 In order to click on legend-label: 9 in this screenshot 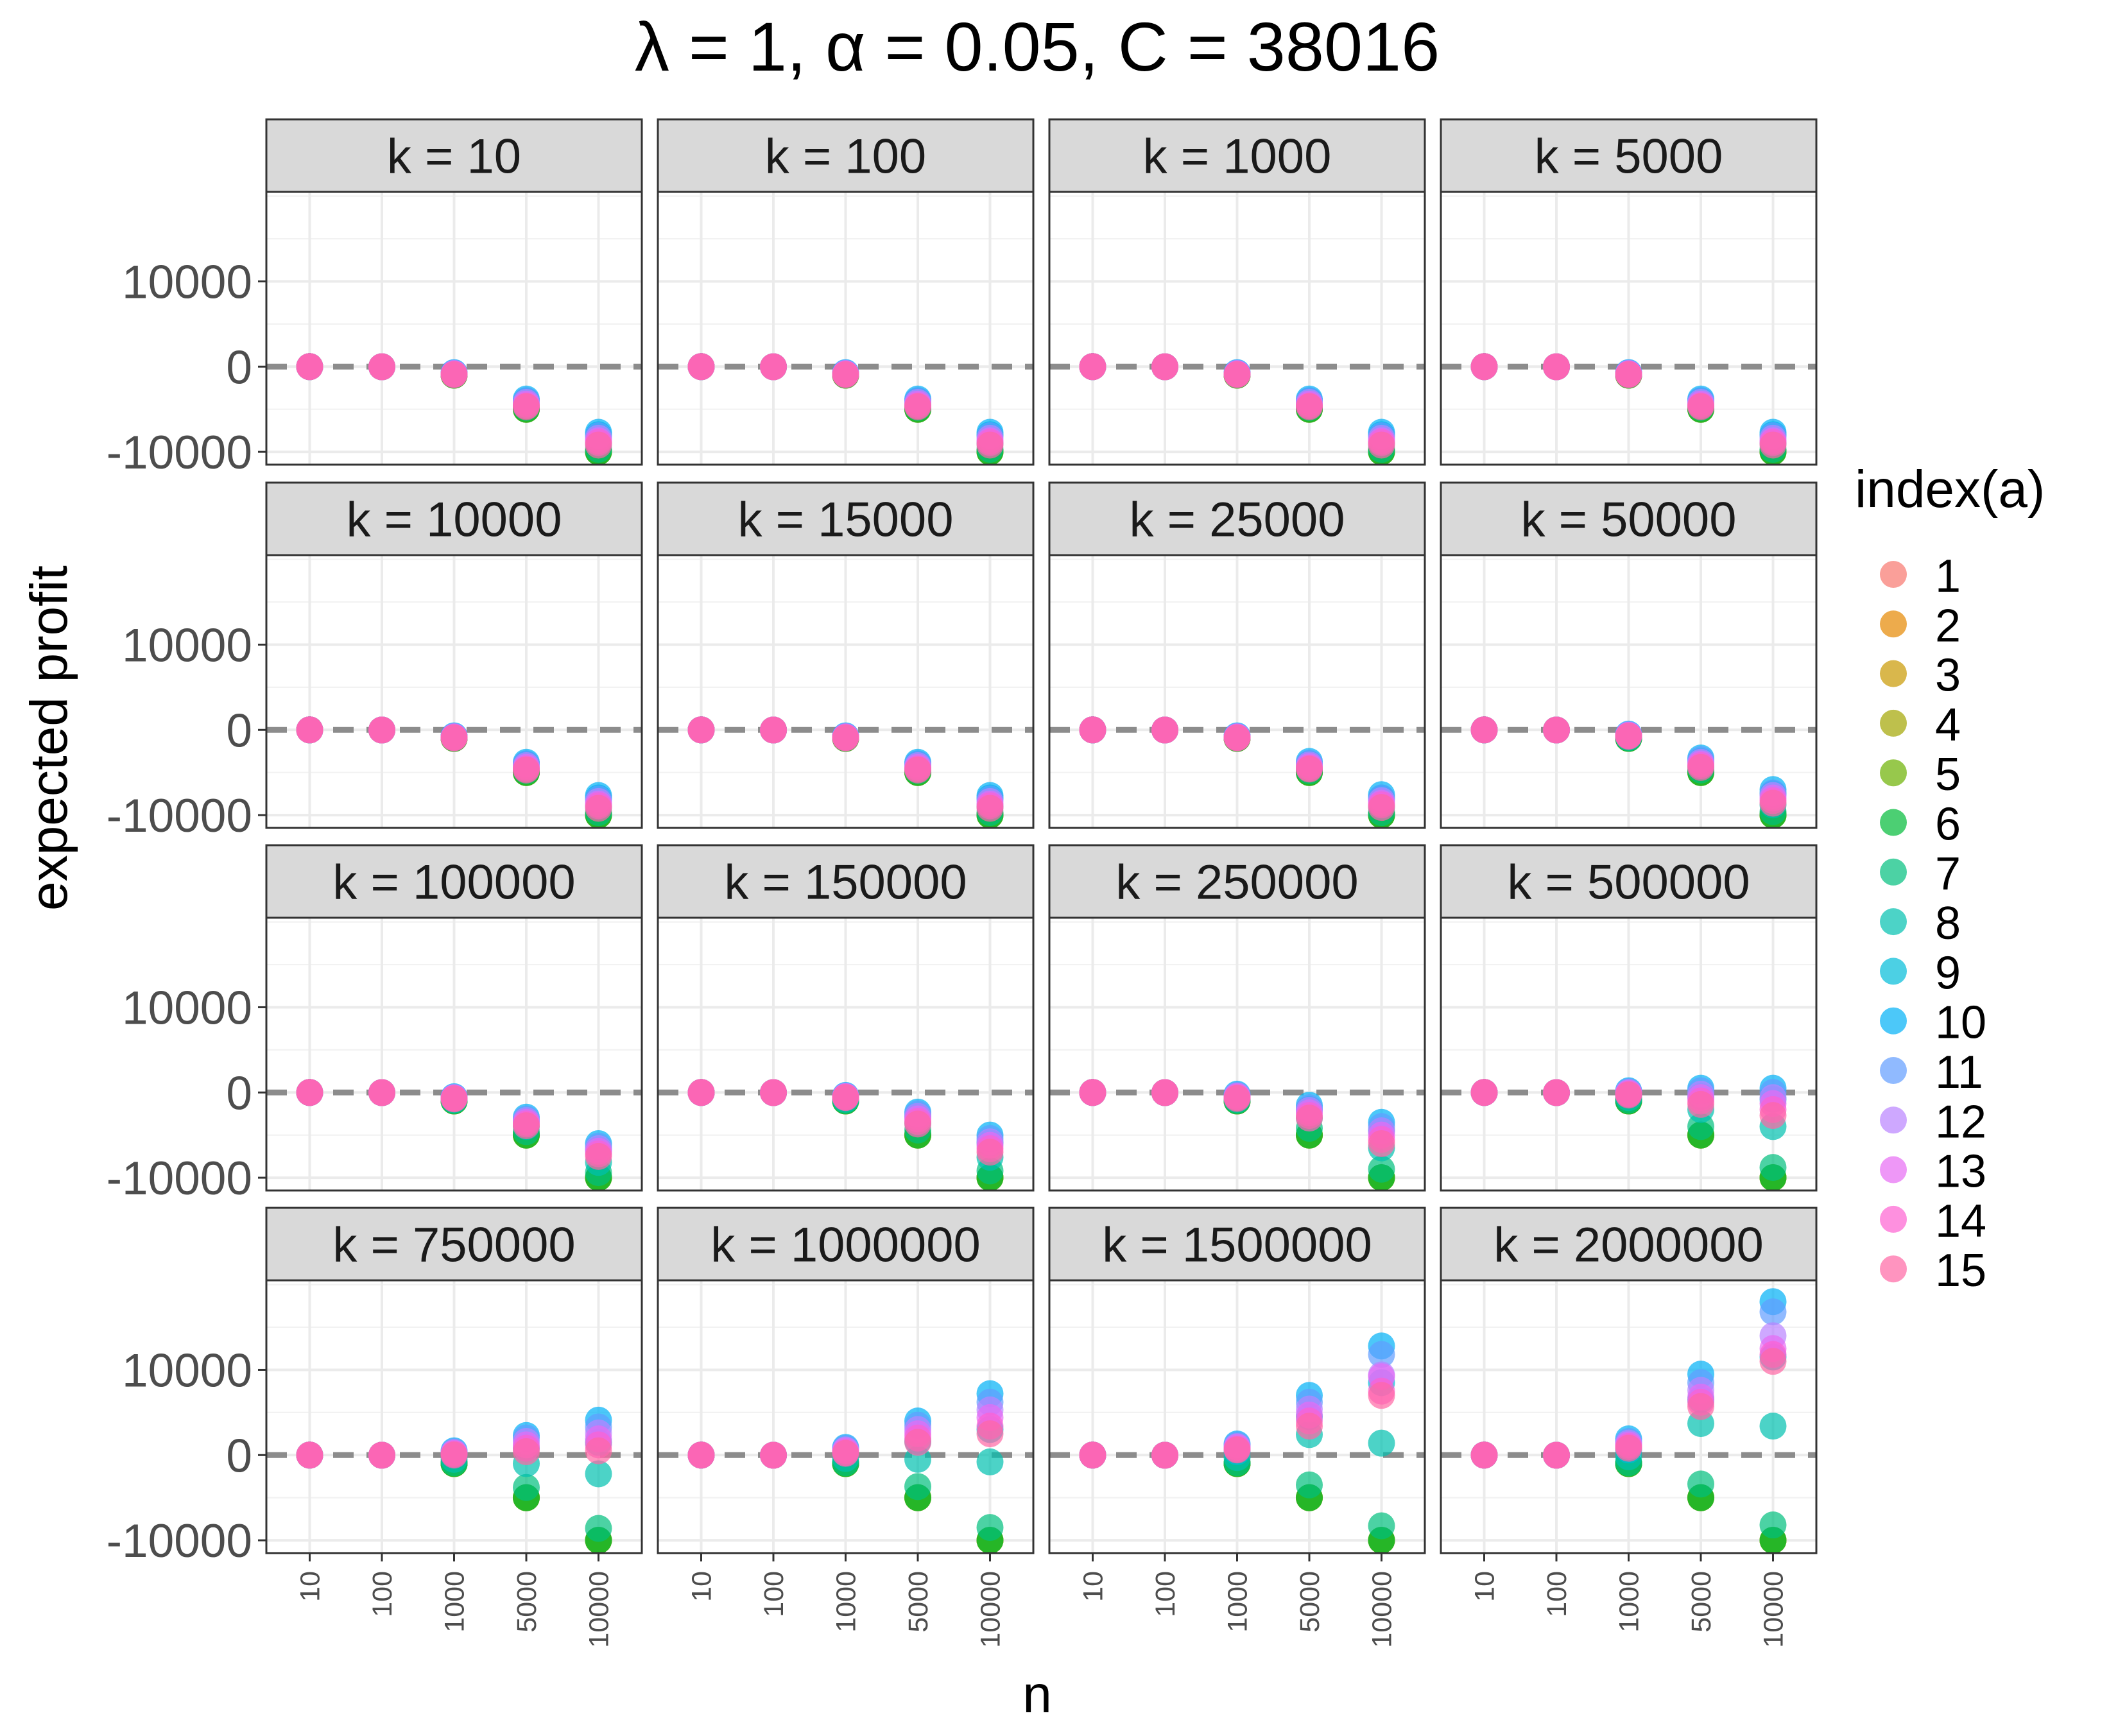, I will do `click(1948, 973)`.